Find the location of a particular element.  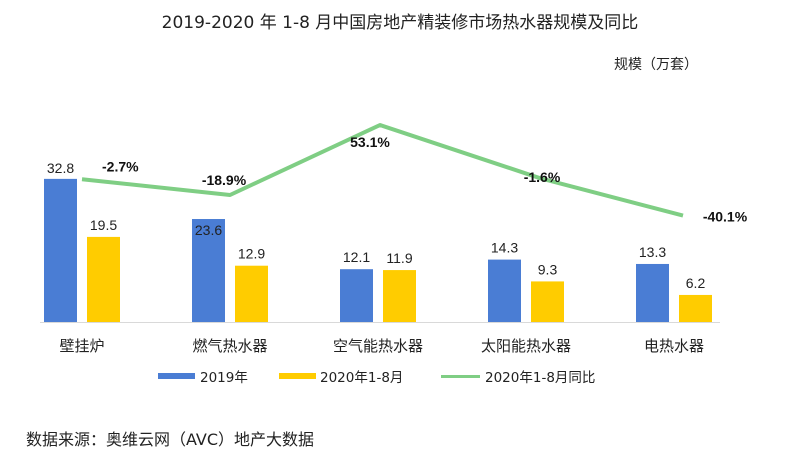

data-label: 12.1 is located at coordinates (356, 257).